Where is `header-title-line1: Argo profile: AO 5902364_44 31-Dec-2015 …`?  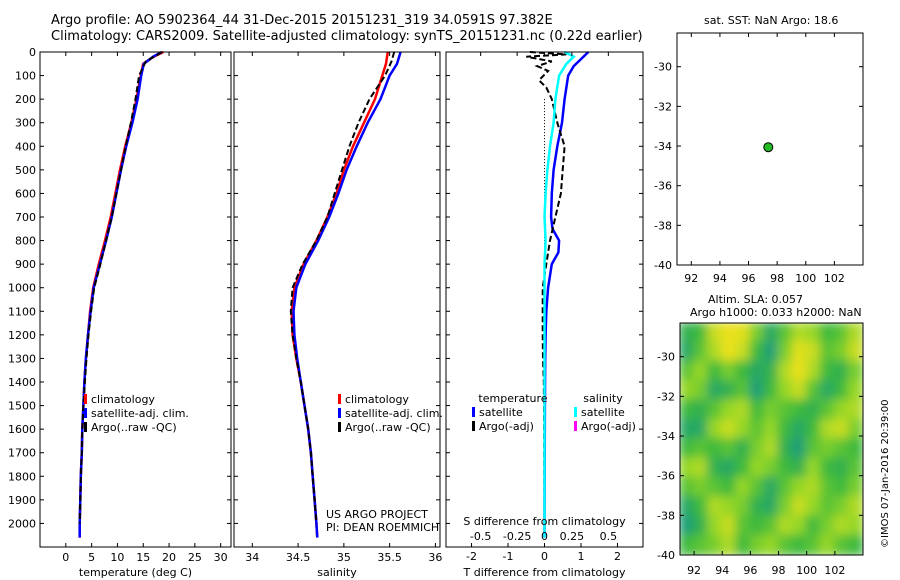
header-title-line1: Argo profile: AO 5902364_44 31-Dec-2015 … is located at coordinates (302, 20).